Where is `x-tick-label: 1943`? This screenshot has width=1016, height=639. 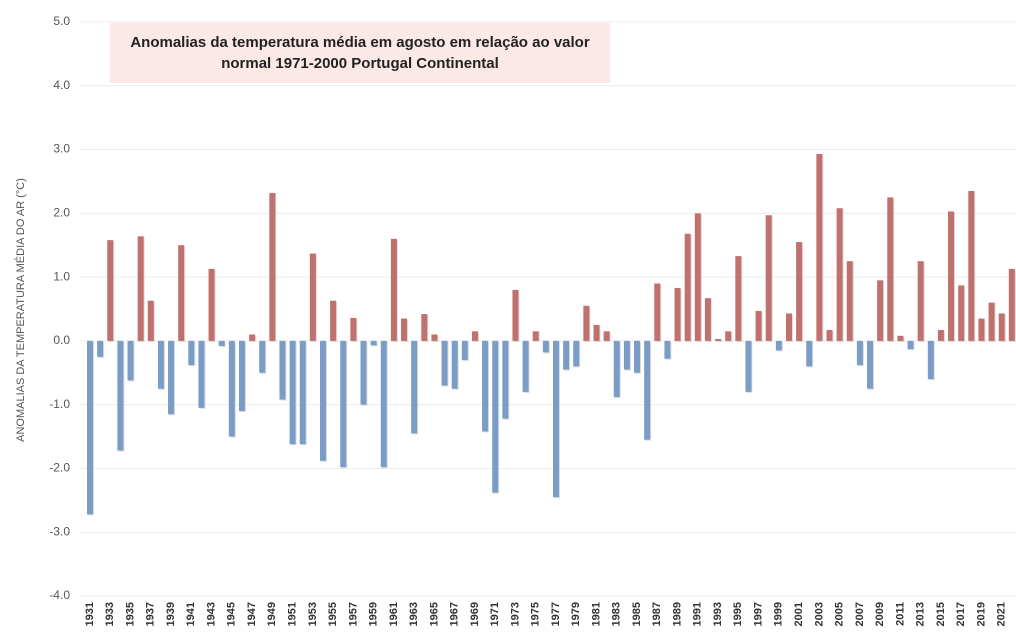 x-tick-label: 1943 is located at coordinates (211, 614).